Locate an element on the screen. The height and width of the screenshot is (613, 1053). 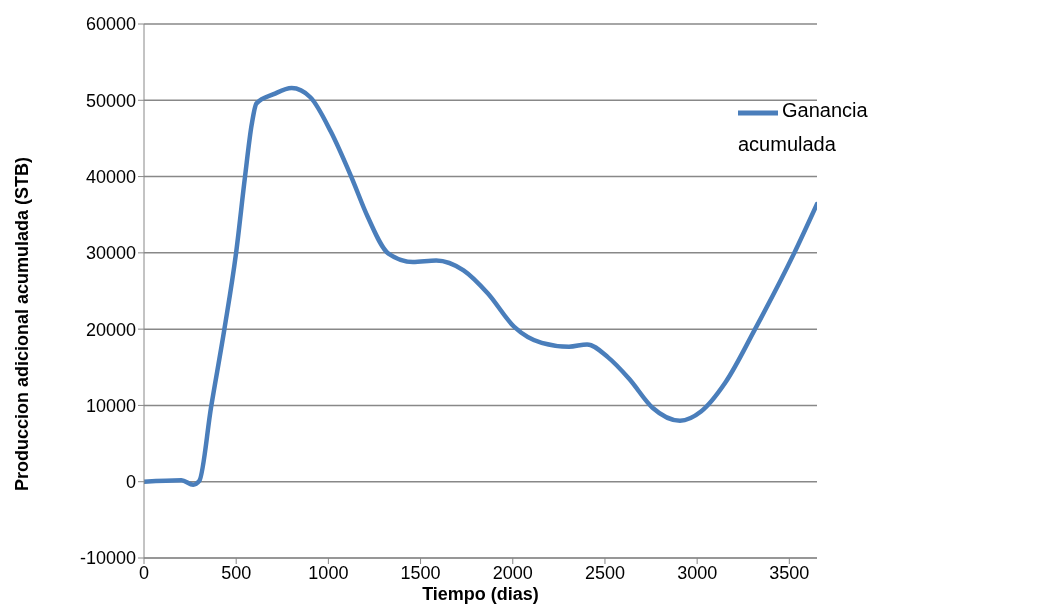
legend-label: Ganancia acumulada is located at coordinates (803, 127).